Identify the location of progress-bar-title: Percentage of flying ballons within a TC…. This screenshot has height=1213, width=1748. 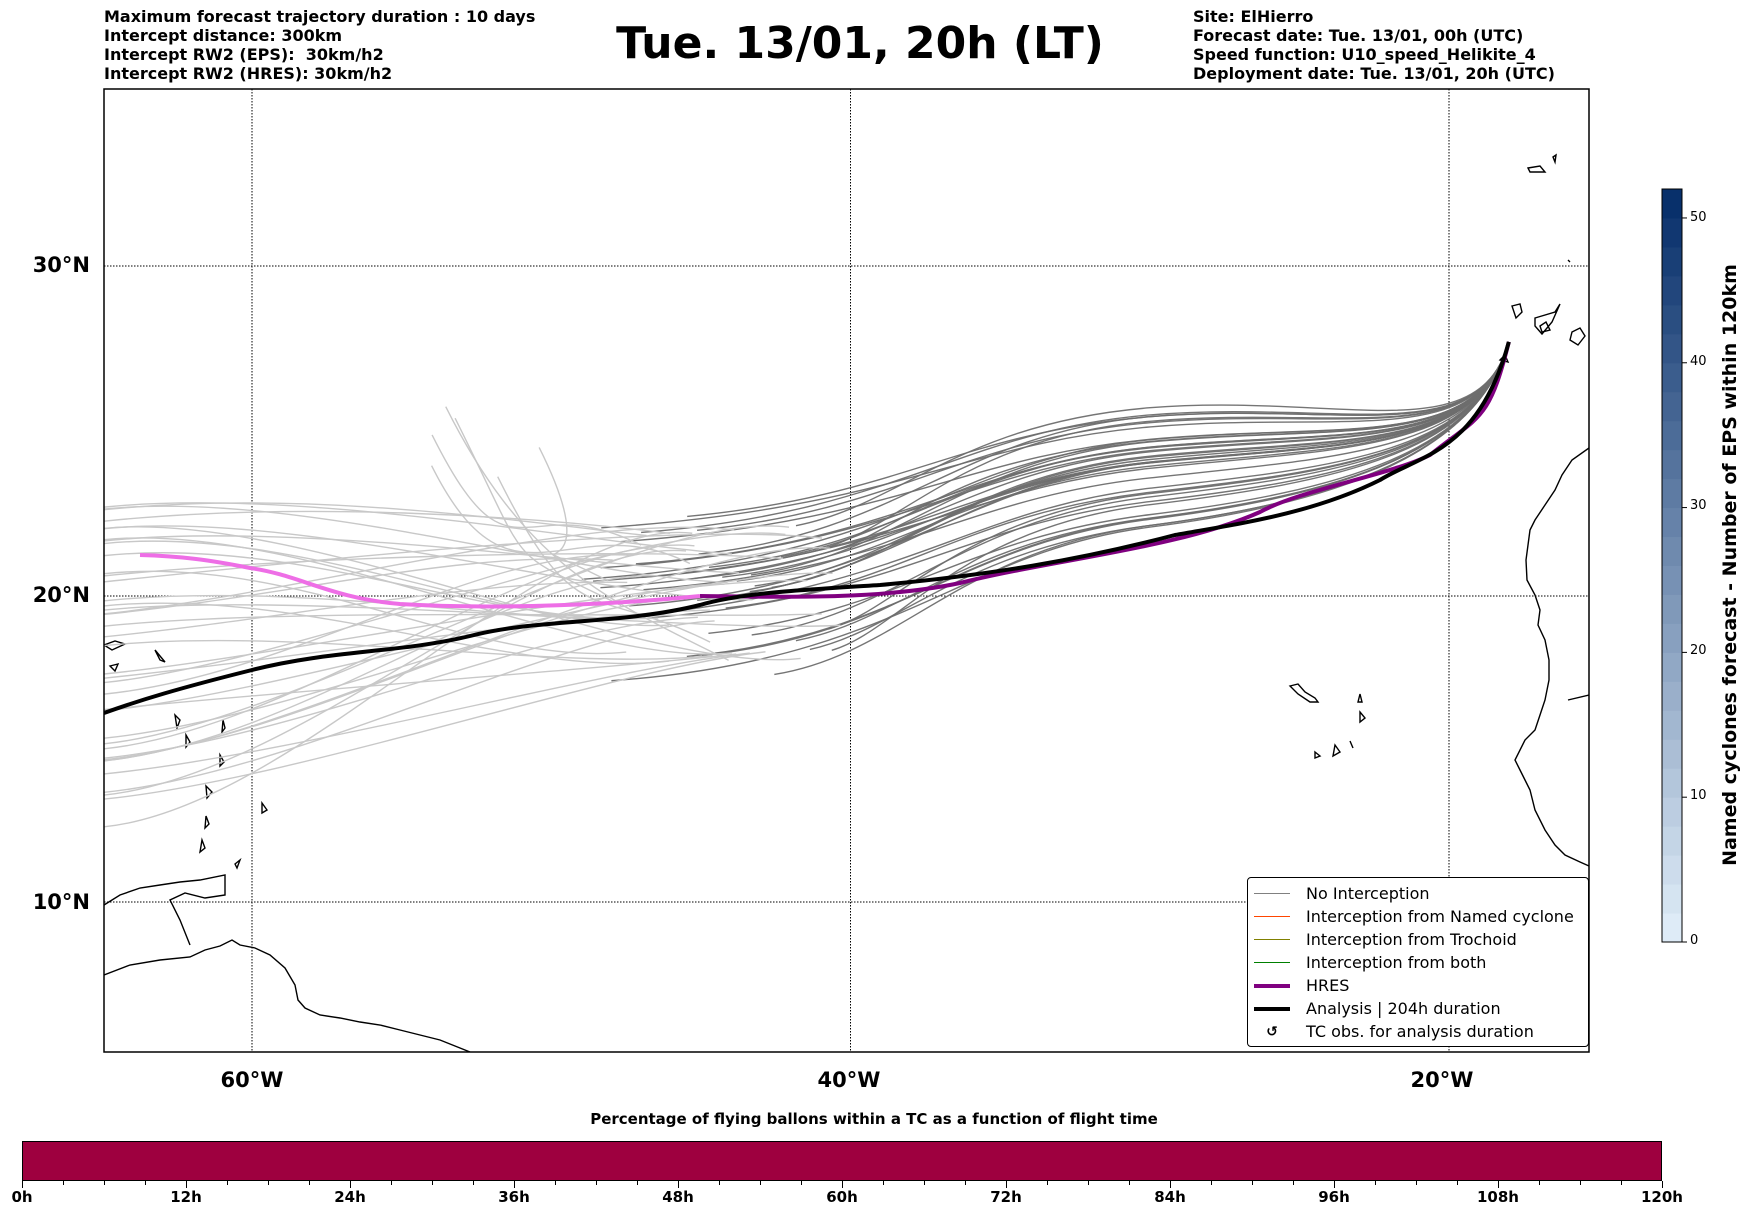
(874, 1119).